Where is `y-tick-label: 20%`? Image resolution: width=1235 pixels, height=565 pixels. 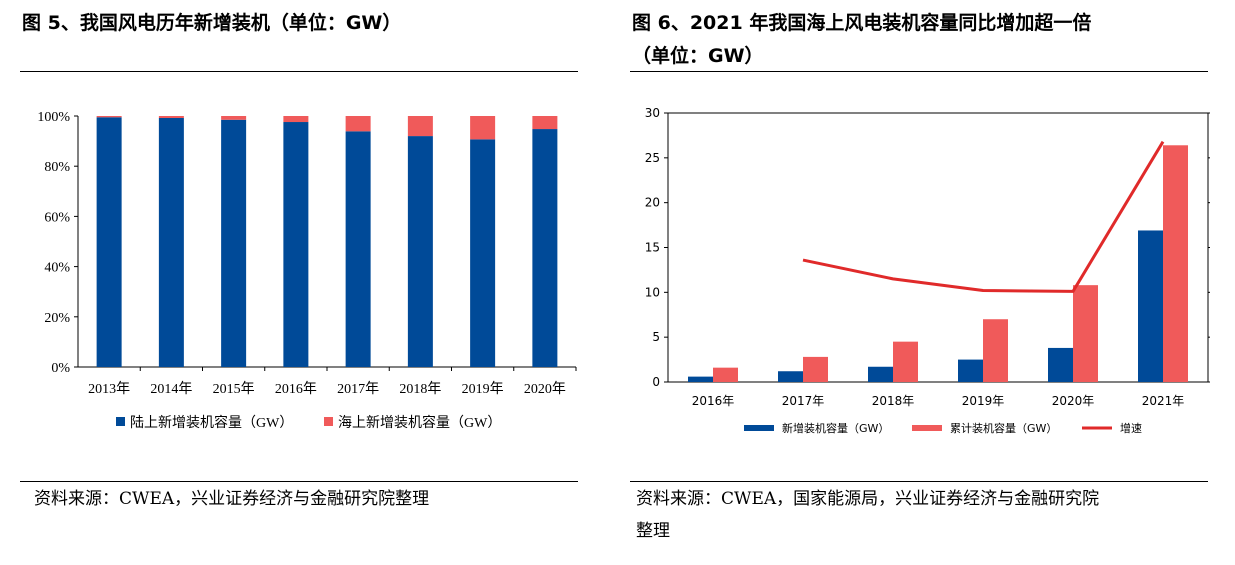 y-tick-label: 20% is located at coordinates (57, 318).